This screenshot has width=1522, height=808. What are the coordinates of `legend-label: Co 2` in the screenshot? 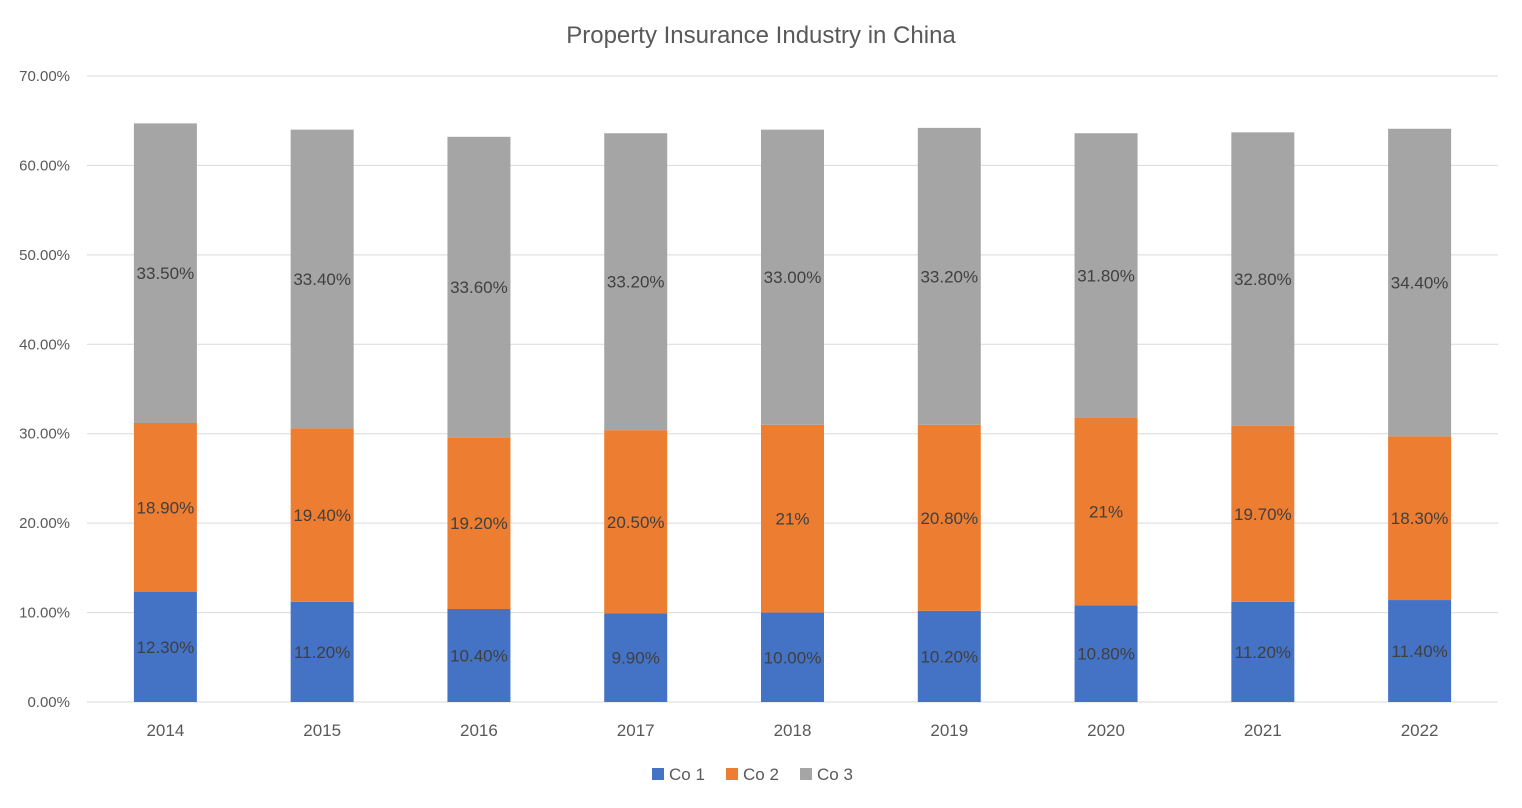 It's located at (761, 774).